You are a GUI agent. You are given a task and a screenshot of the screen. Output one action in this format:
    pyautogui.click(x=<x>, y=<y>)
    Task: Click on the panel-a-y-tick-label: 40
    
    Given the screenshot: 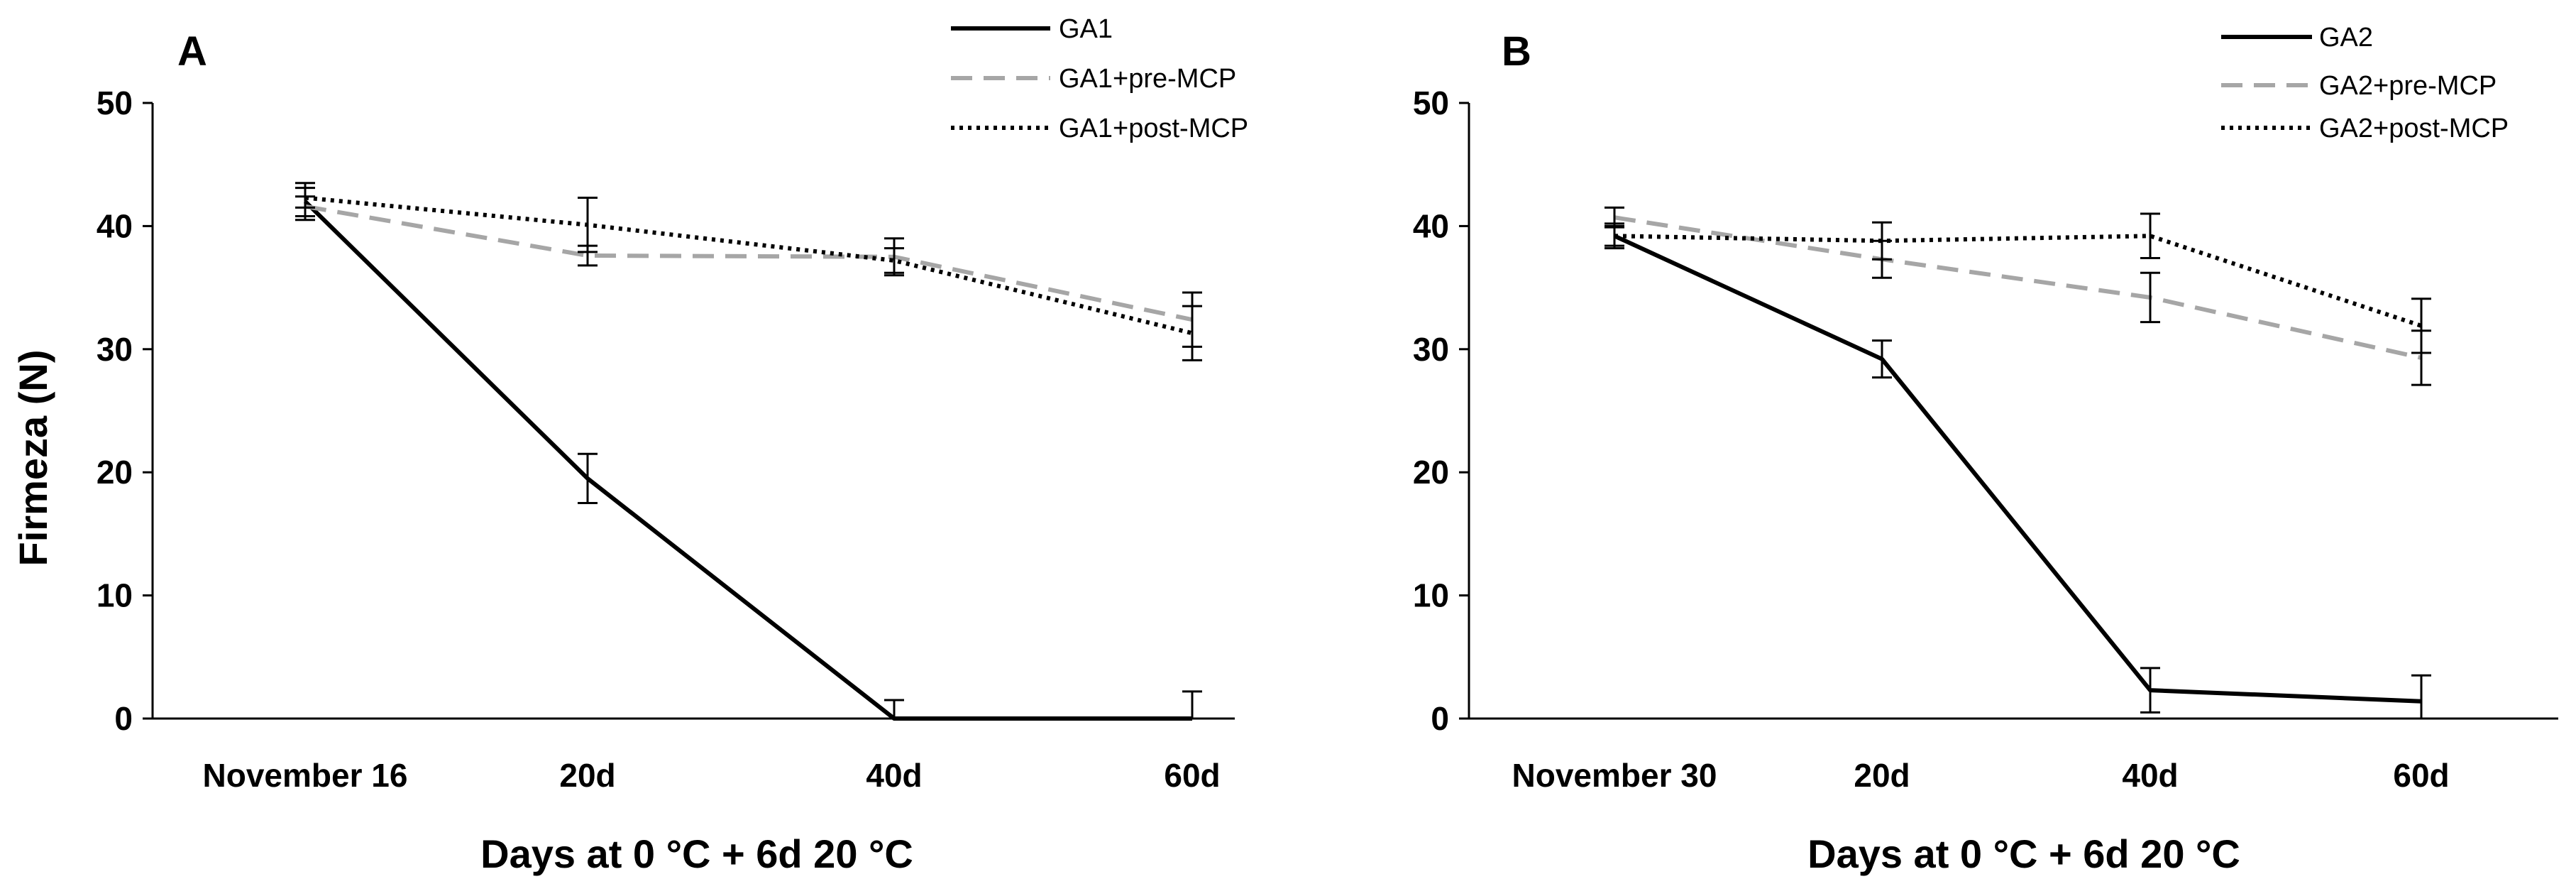 What is the action you would take?
    pyautogui.click(x=115, y=225)
    